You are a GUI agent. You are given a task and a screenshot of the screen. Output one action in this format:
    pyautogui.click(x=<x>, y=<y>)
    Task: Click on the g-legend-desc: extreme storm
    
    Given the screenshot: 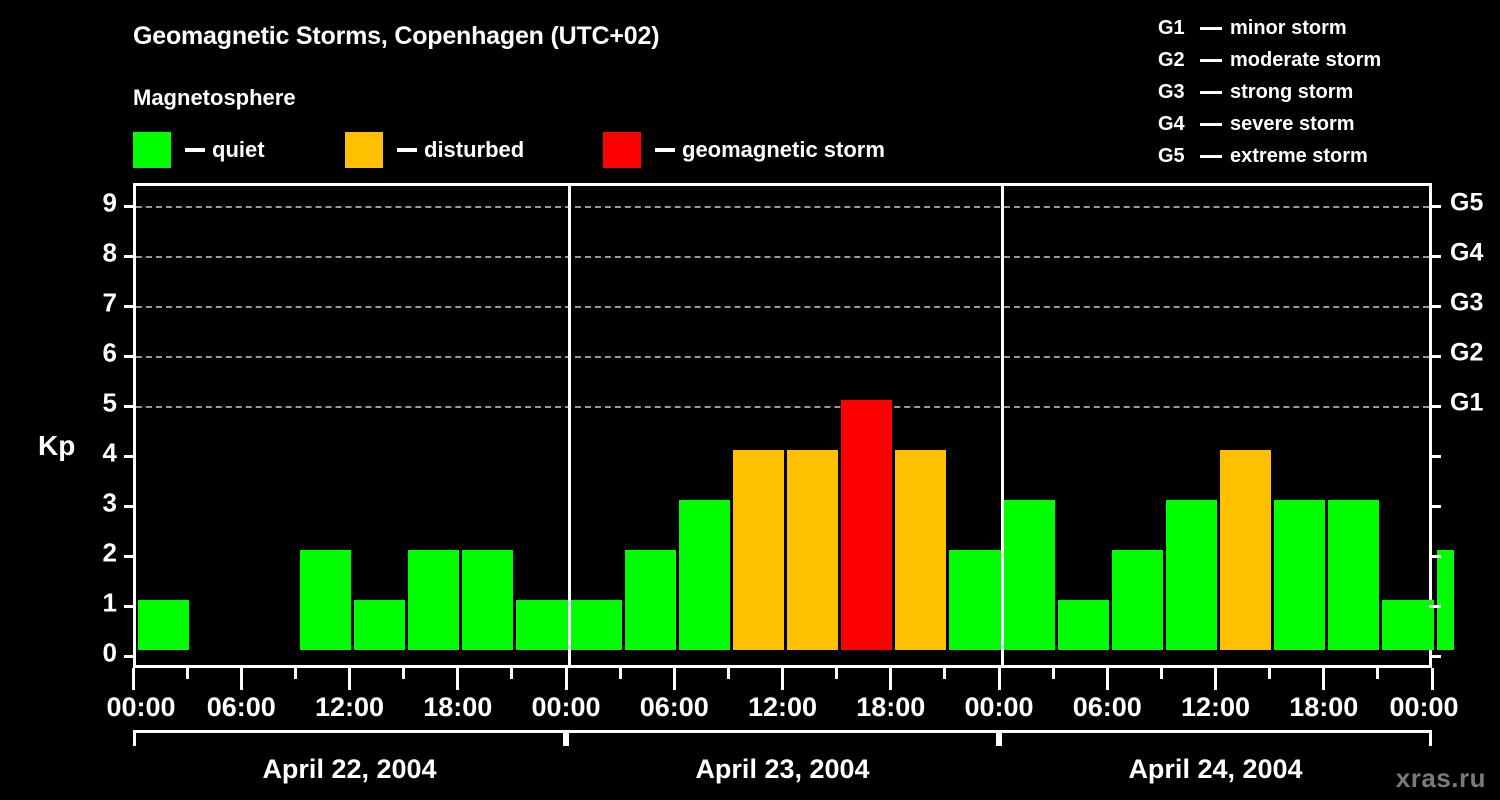 What is the action you would take?
    pyautogui.click(x=1299, y=155)
    